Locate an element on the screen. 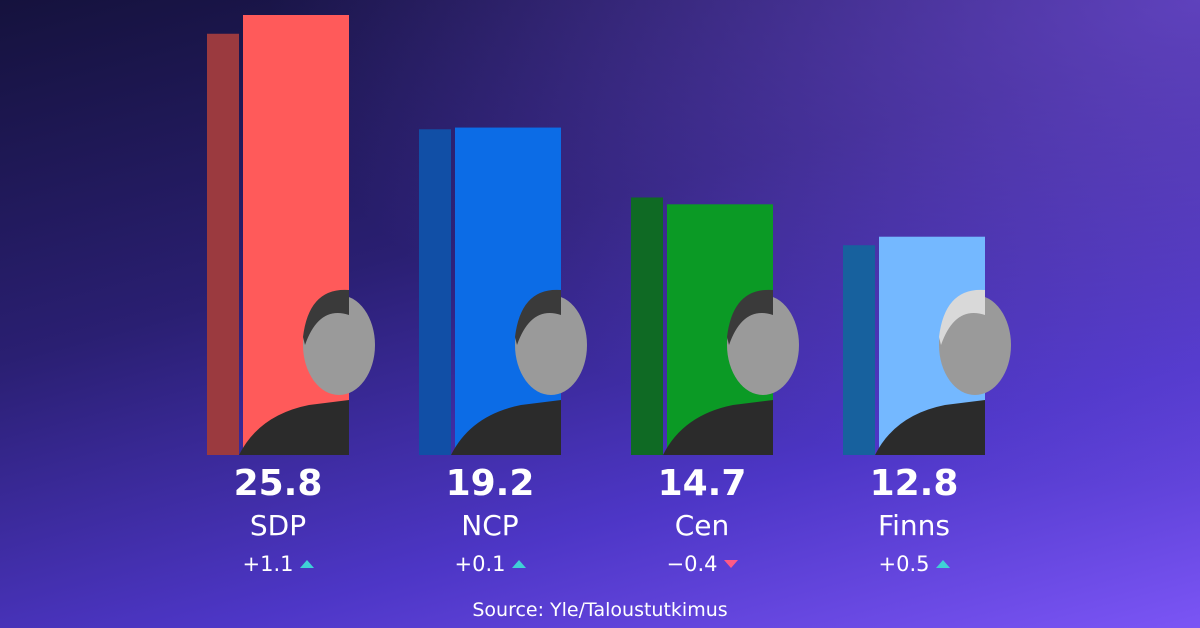 The image size is (1200, 628). change-label-ncp: +0.1 is located at coordinates (490, 564).